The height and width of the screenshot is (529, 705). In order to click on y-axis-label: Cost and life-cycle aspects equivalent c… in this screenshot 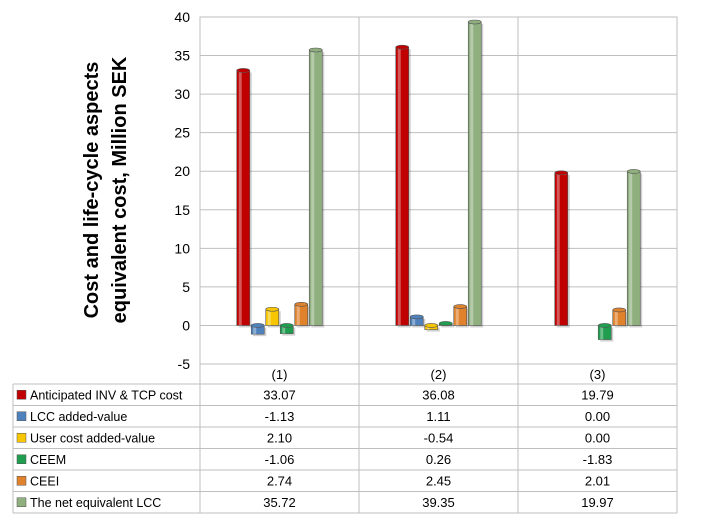, I will do `click(106, 189)`.